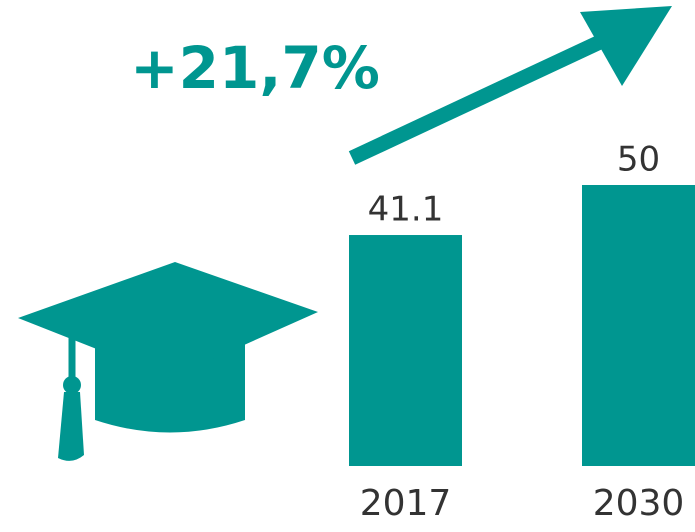 This screenshot has height=532, width=695. What do you see at coordinates (406, 503) in the screenshot?
I see `x-tick-label: 2017` at bounding box center [406, 503].